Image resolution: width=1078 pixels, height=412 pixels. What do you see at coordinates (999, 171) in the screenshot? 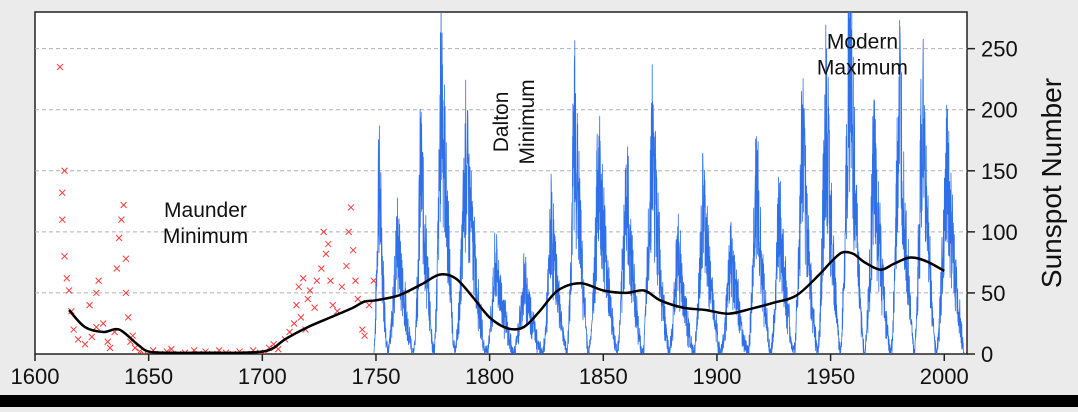
I see `y-tick-label: 150` at bounding box center [999, 171].